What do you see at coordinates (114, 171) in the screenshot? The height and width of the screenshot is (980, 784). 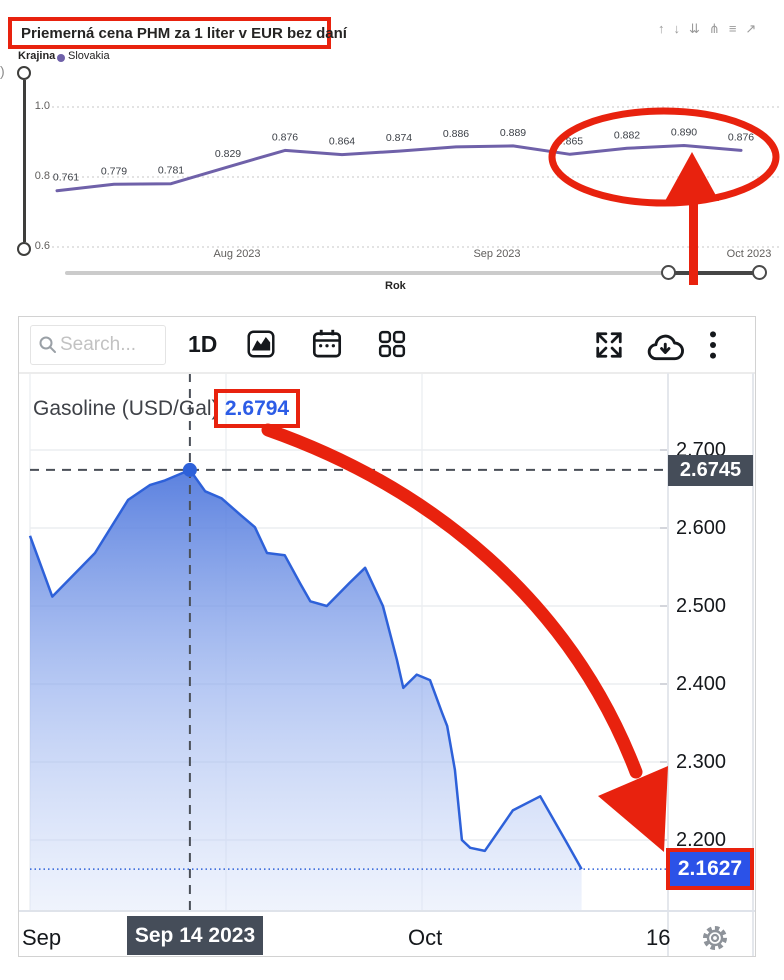 I see `data-label: 0.779` at bounding box center [114, 171].